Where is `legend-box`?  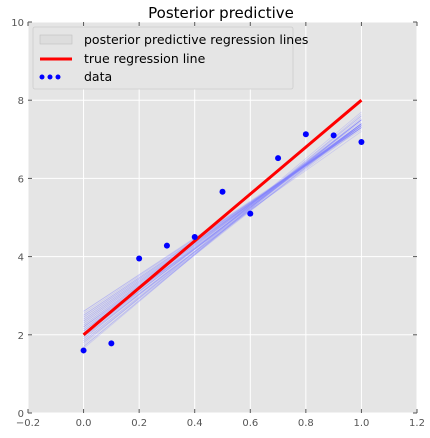
legend-box is located at coordinates (163, 58).